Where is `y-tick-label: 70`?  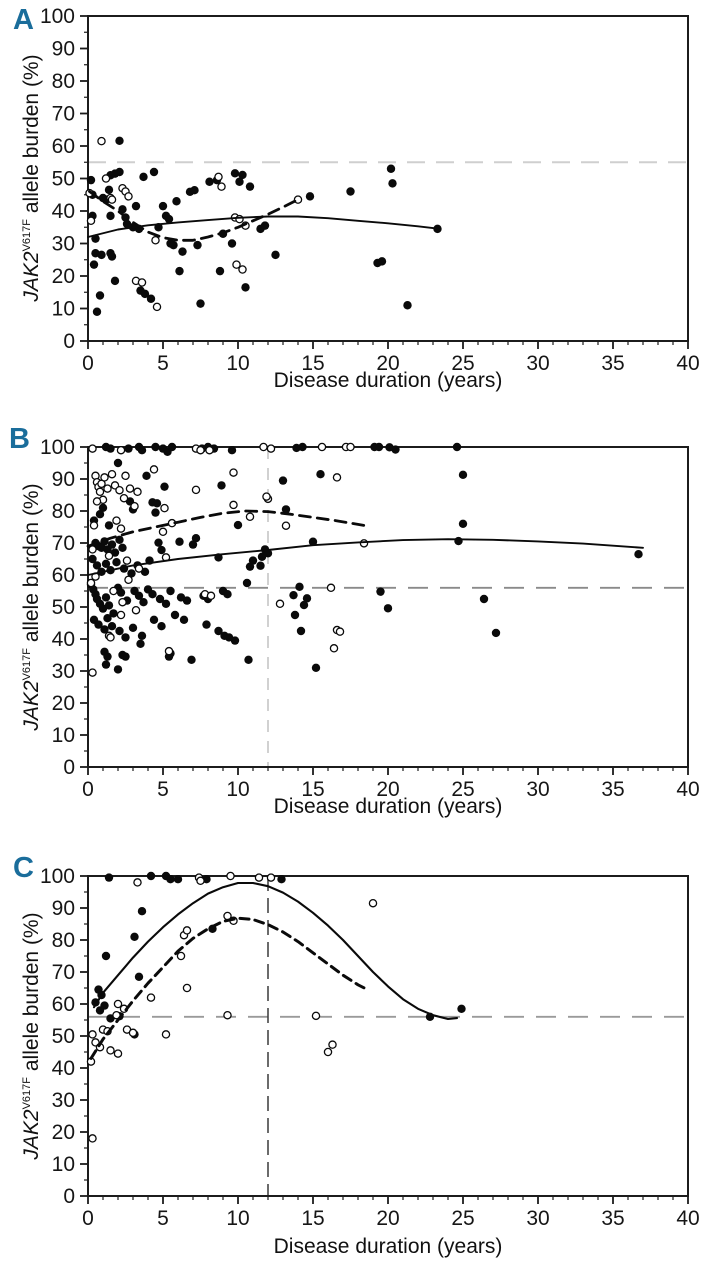 y-tick-label: 70 is located at coordinates (63, 972).